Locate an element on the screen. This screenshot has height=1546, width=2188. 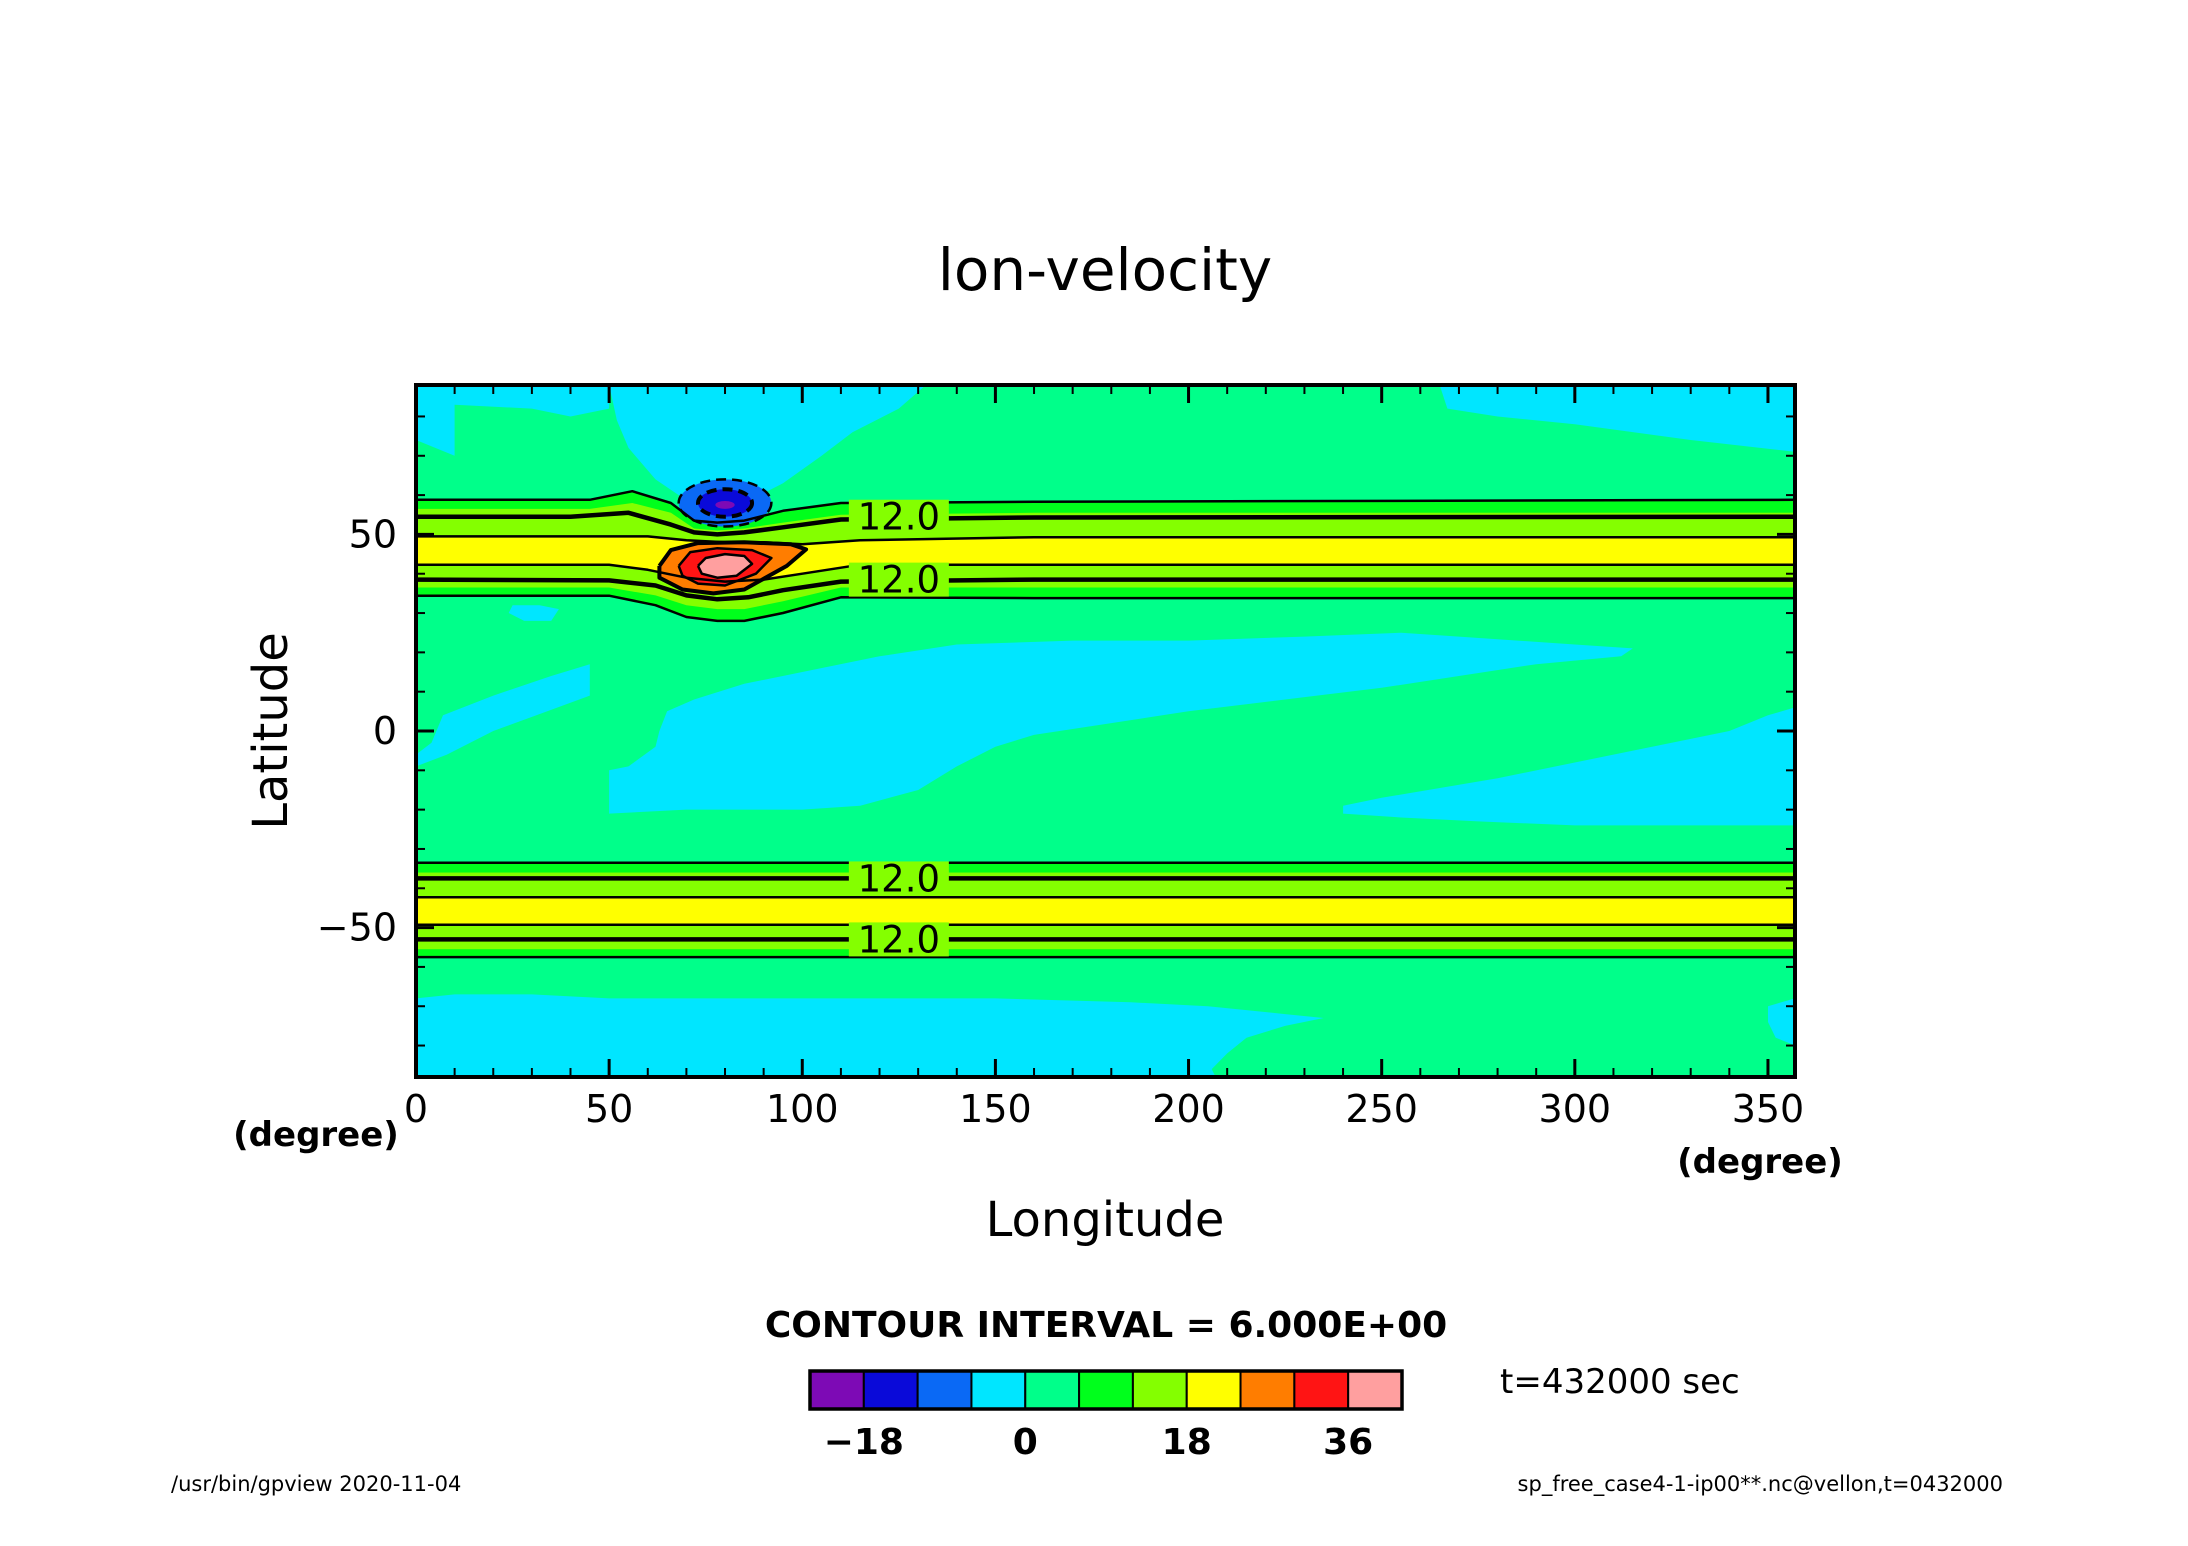
y-unit-label: (degree) is located at coordinates (316, 1135).